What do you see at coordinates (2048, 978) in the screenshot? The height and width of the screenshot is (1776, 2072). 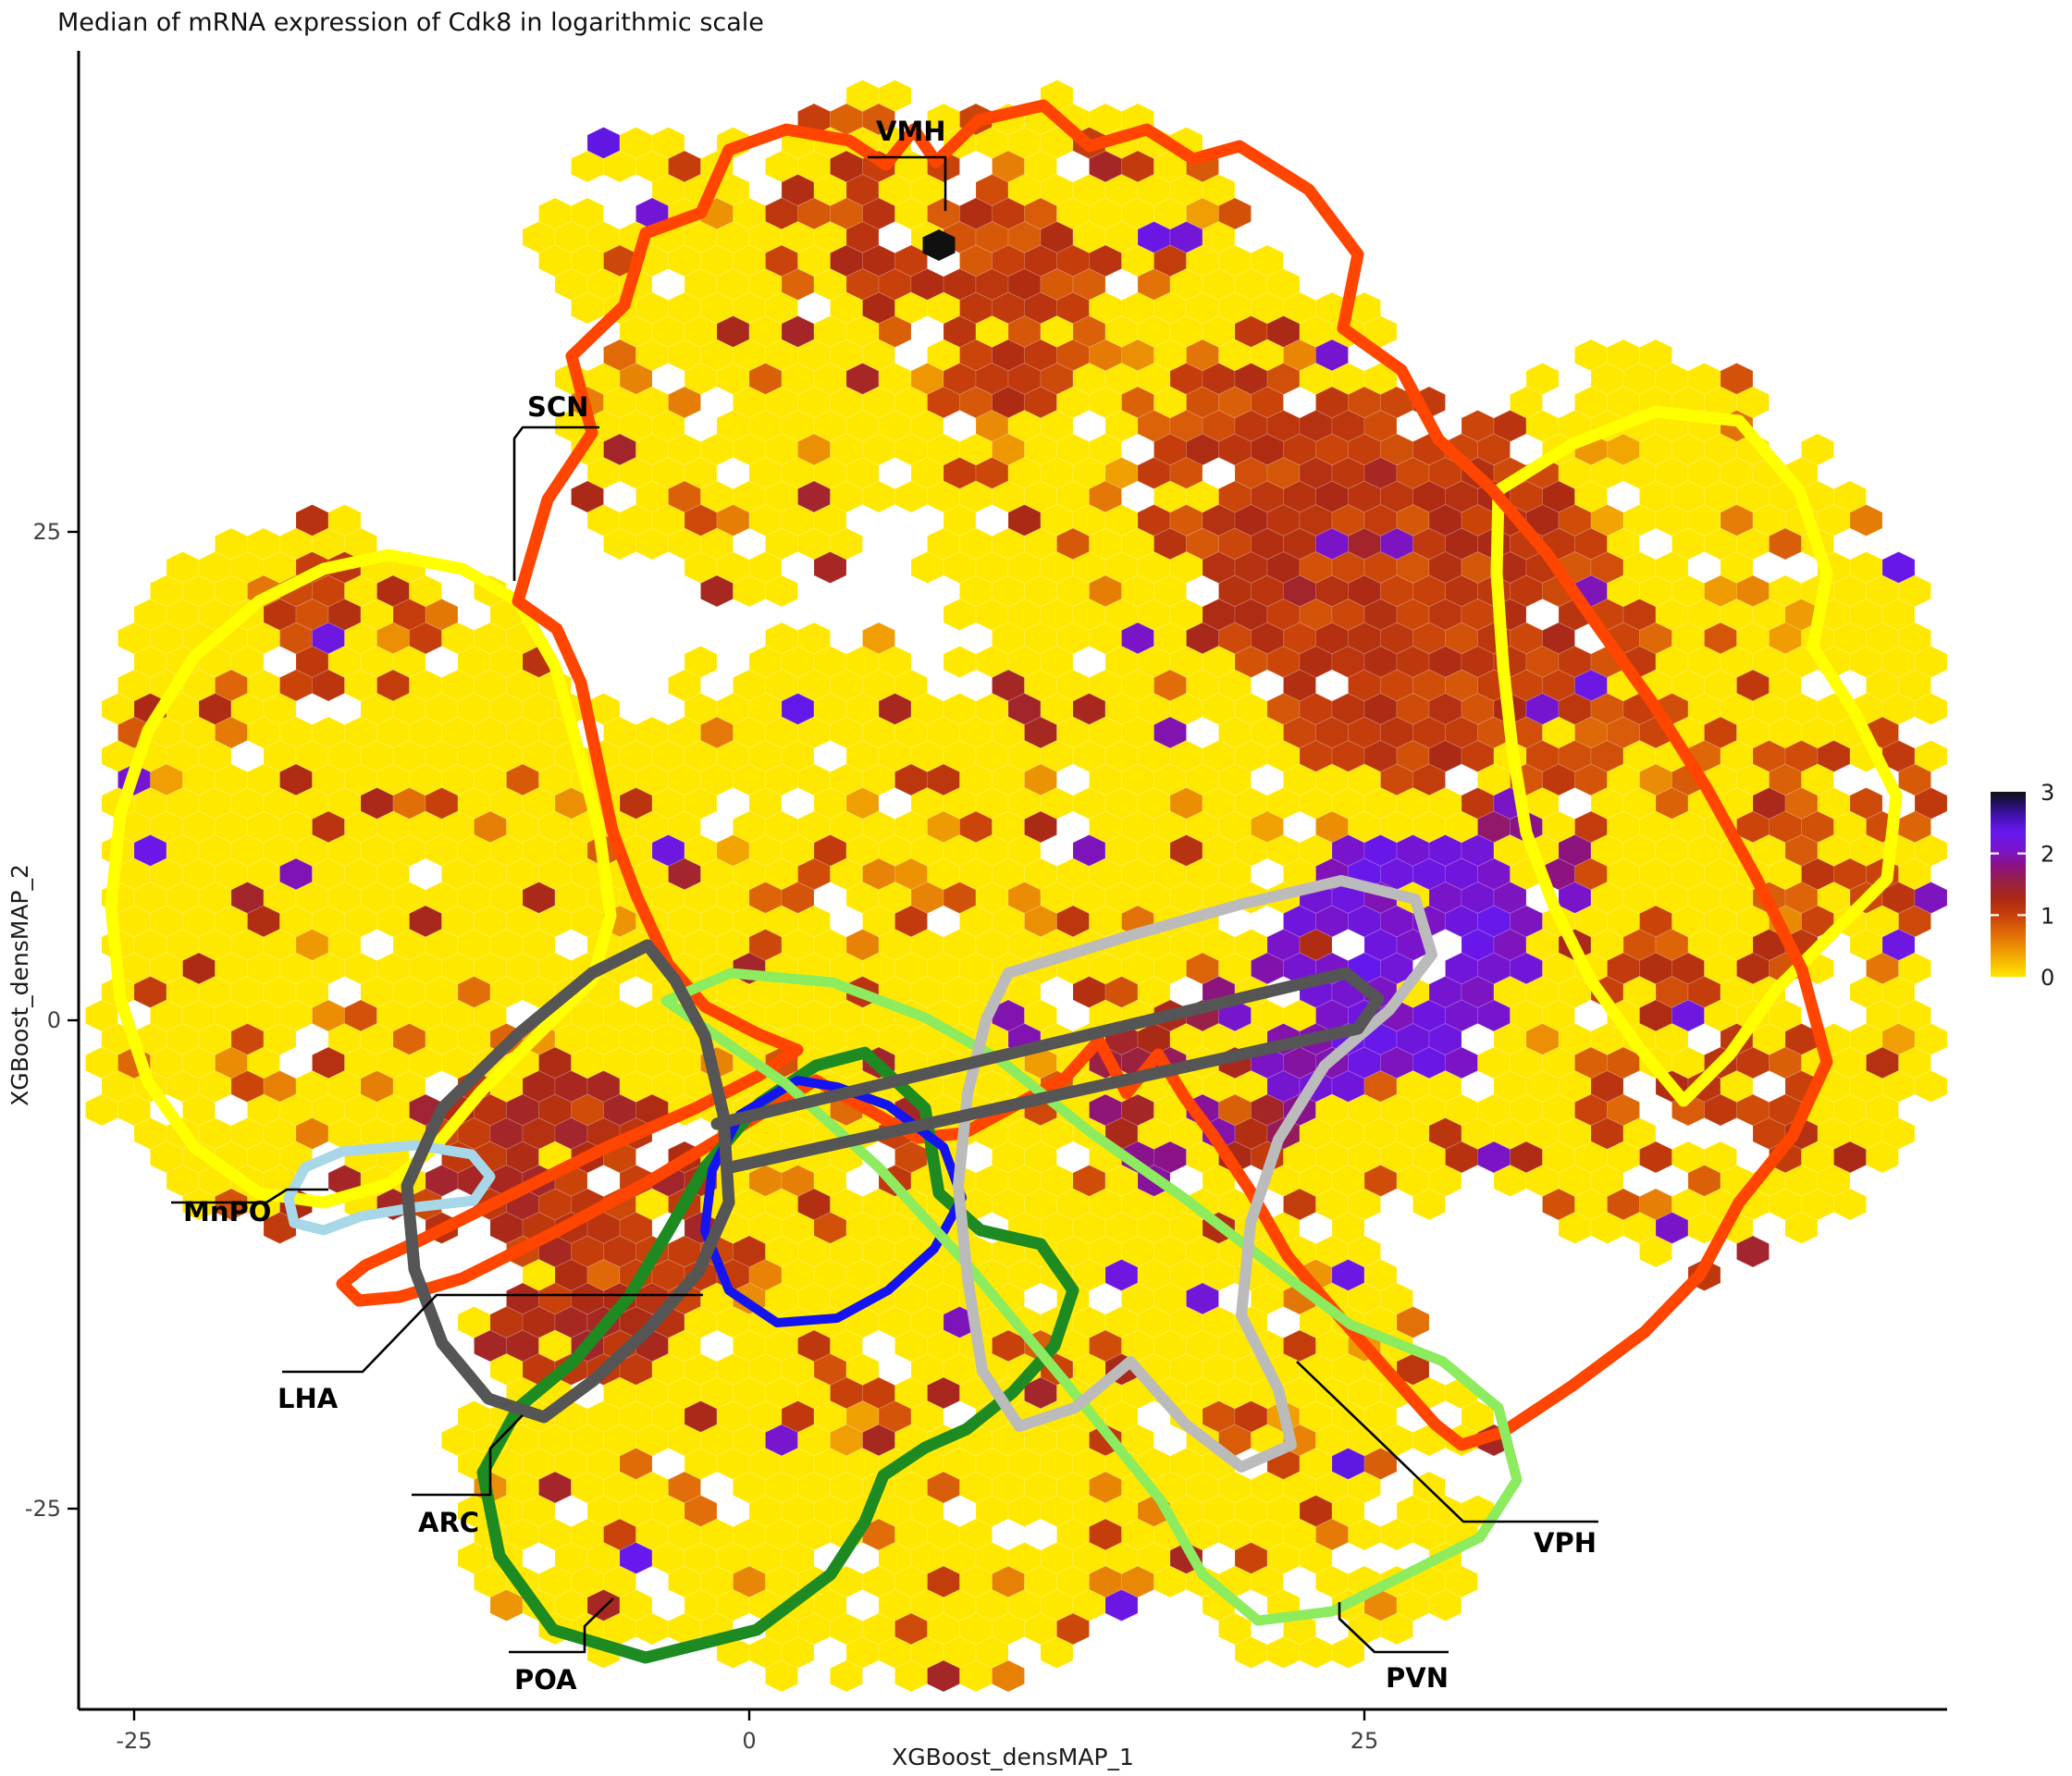 I see `colorbar-tick-label: 0` at bounding box center [2048, 978].